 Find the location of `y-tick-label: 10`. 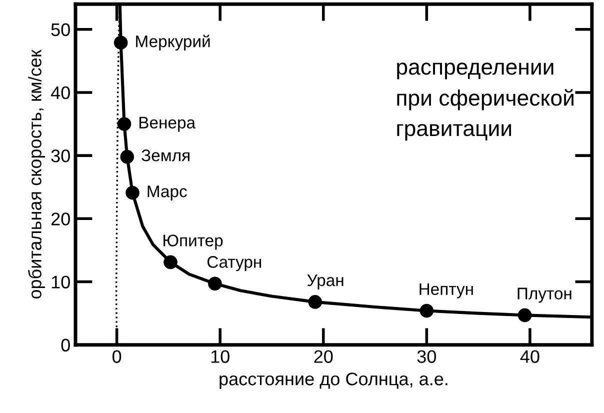

y-tick-label: 10 is located at coordinates (61, 282).